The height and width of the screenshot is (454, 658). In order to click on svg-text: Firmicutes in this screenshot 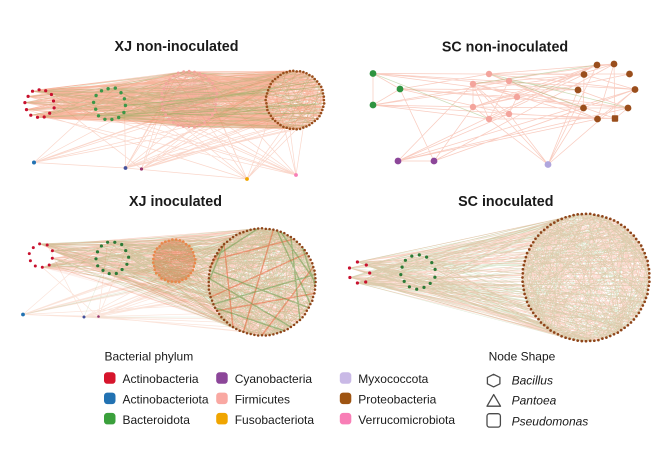, I will do `click(262, 400)`.